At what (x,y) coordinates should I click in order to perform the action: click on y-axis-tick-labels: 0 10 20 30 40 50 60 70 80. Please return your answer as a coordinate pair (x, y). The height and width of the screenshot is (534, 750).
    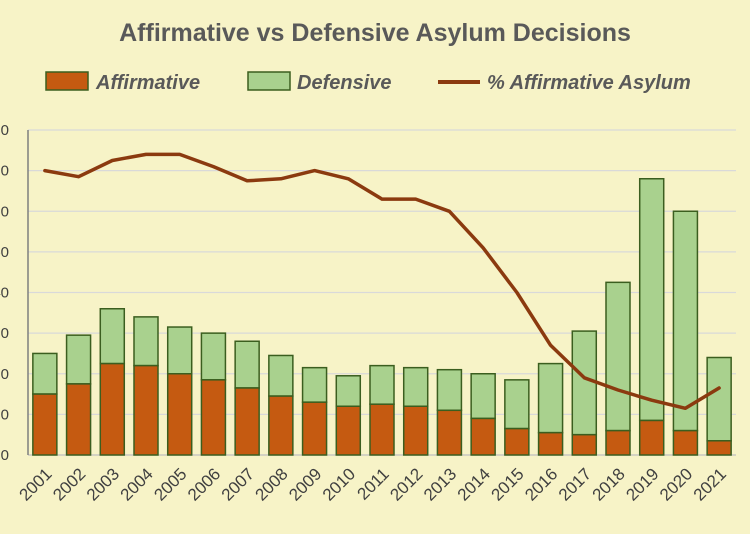
    Looking at the image, I should click on (4, 293).